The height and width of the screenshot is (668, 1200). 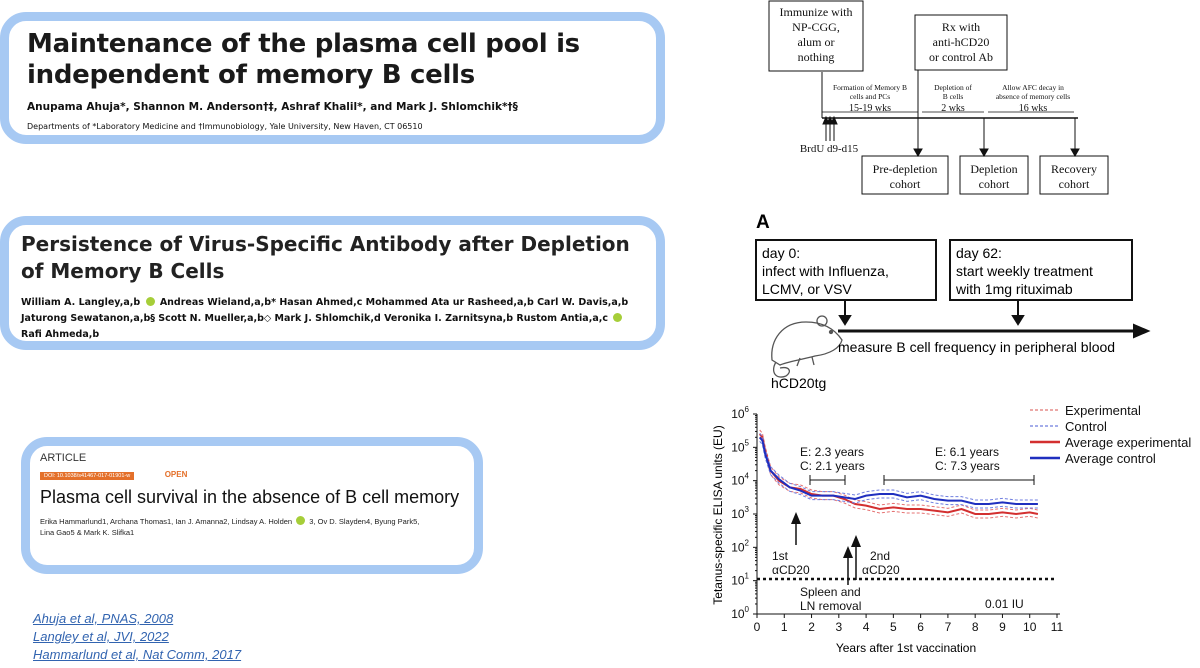 I want to click on x-tick-label: 1, so click(x=784, y=627).